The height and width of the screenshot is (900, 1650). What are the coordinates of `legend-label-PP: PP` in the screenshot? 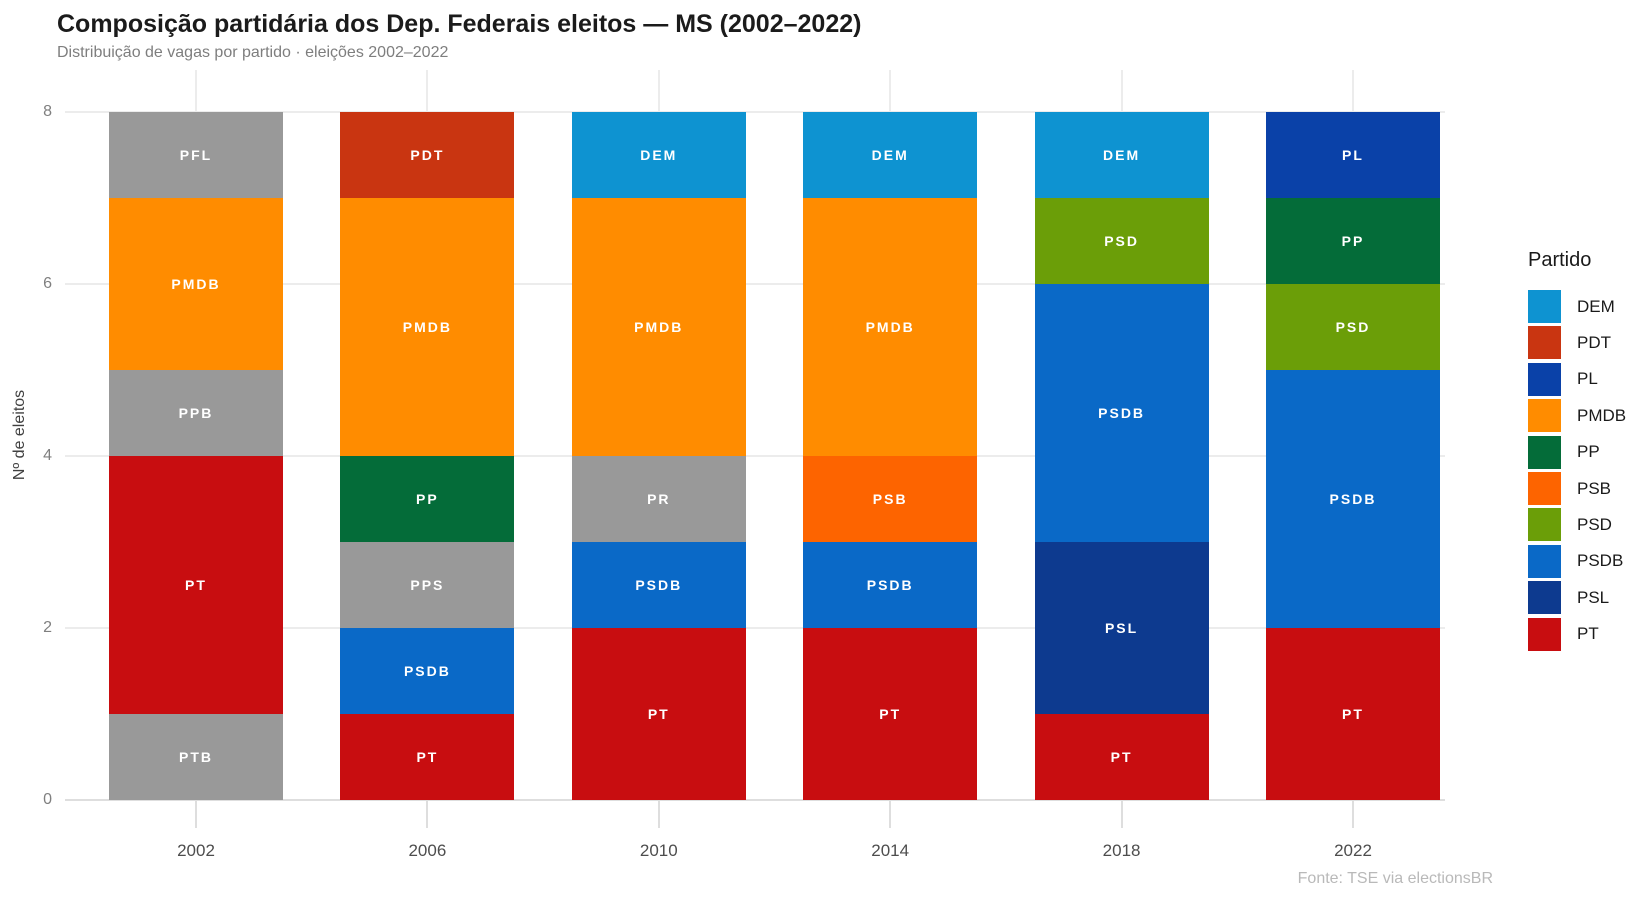 It's located at (1588, 452).